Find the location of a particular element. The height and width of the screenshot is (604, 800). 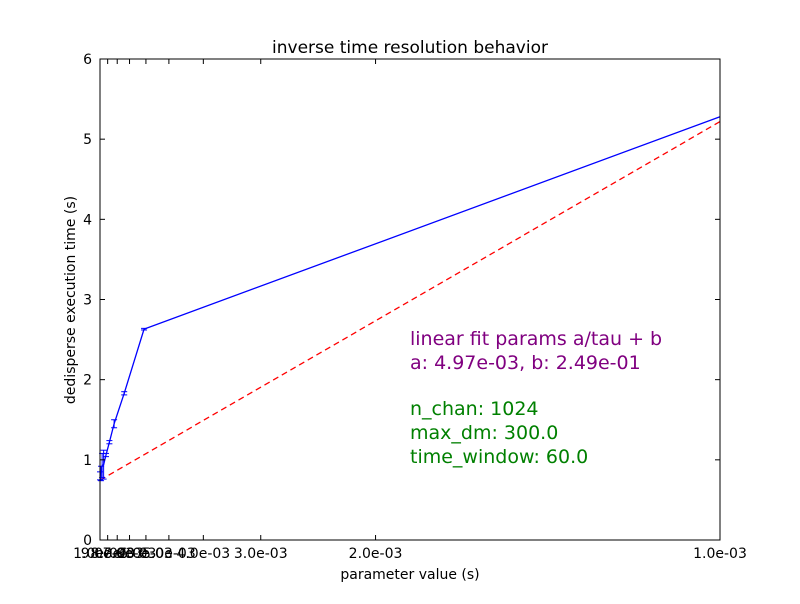

y-tick-label: 1 is located at coordinates (87, 461).